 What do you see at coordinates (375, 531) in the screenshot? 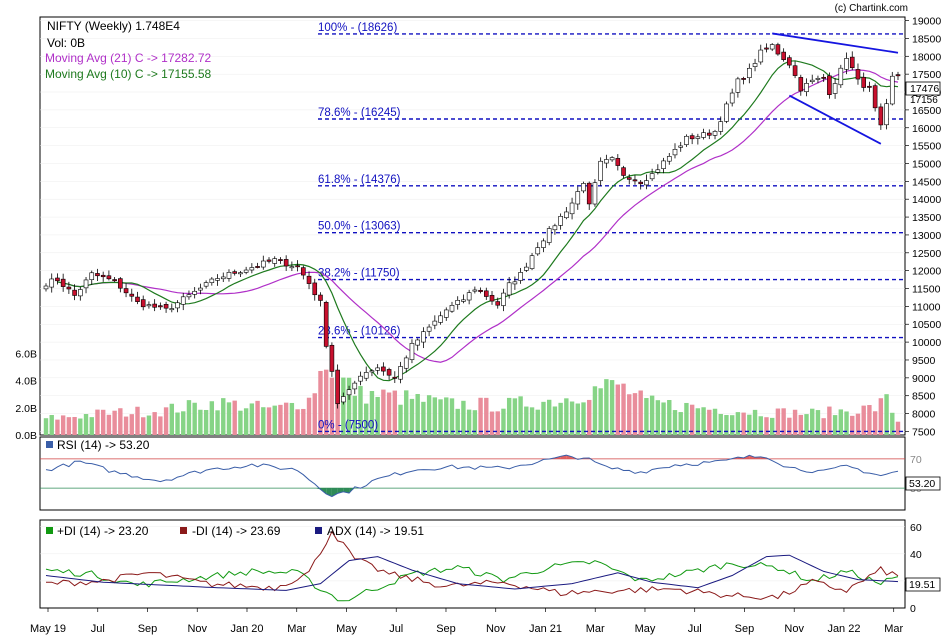
I see `adx-legend-text: ADX (14) -> 19.51` at bounding box center [375, 531].